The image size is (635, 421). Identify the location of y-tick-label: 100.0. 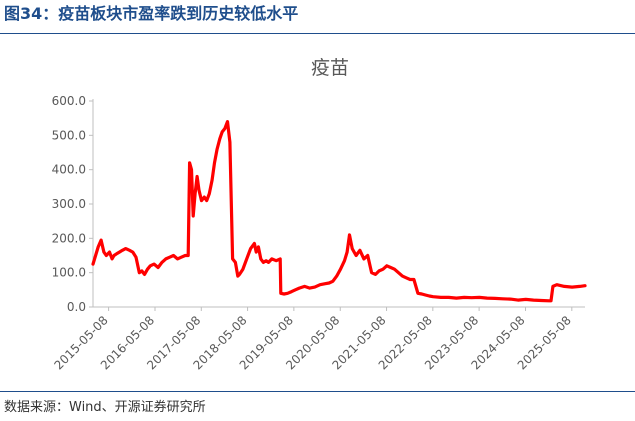
(69, 273).